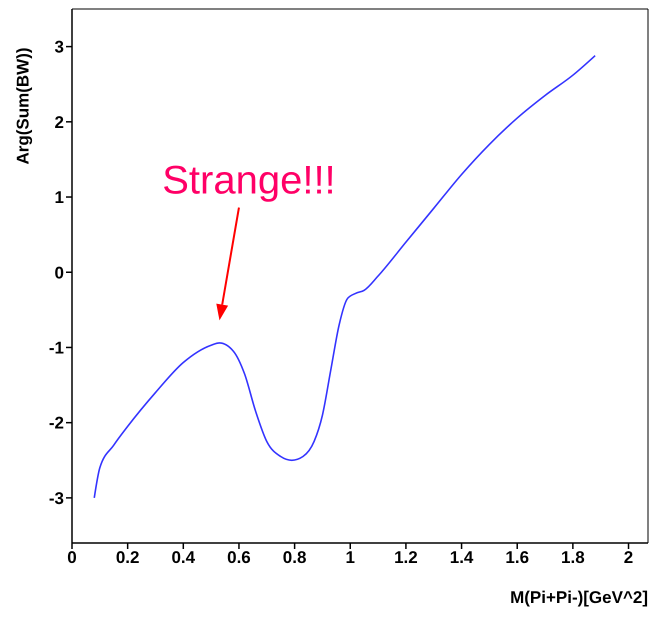 Image resolution: width=661 pixels, height=621 pixels. What do you see at coordinates (59, 122) in the screenshot?
I see `y-tick-label: 2` at bounding box center [59, 122].